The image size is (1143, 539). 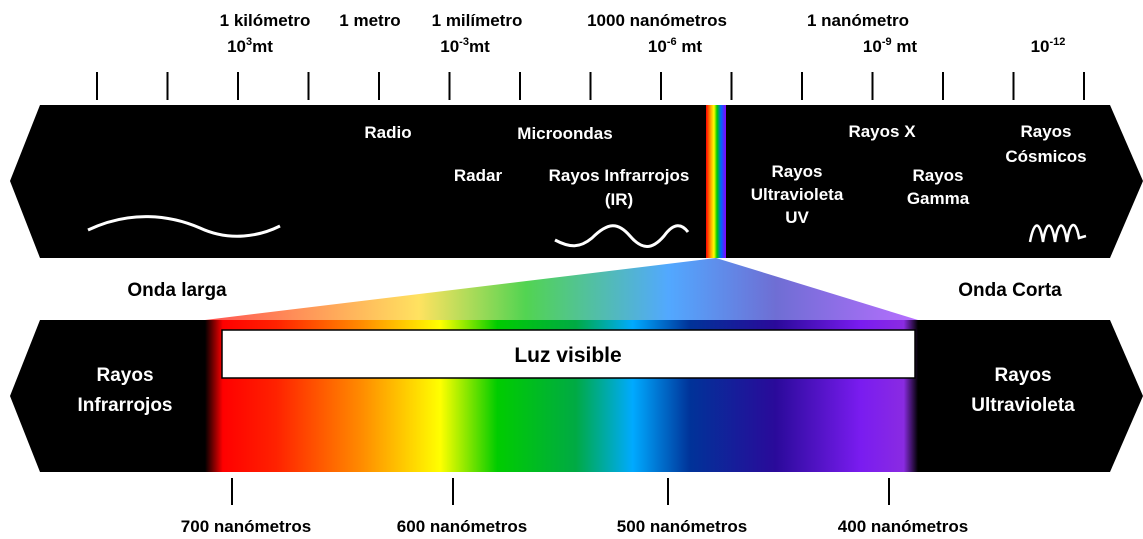 I want to click on power-exp: -3, so click(x=464, y=42).